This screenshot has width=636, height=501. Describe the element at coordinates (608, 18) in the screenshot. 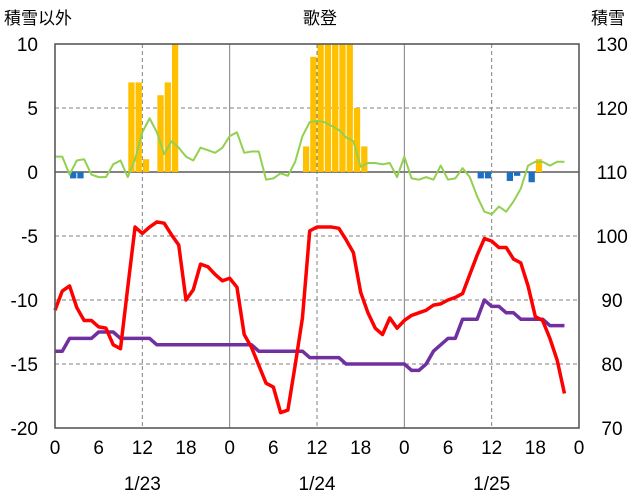

I see `right-axis-label: 積雪` at that location.